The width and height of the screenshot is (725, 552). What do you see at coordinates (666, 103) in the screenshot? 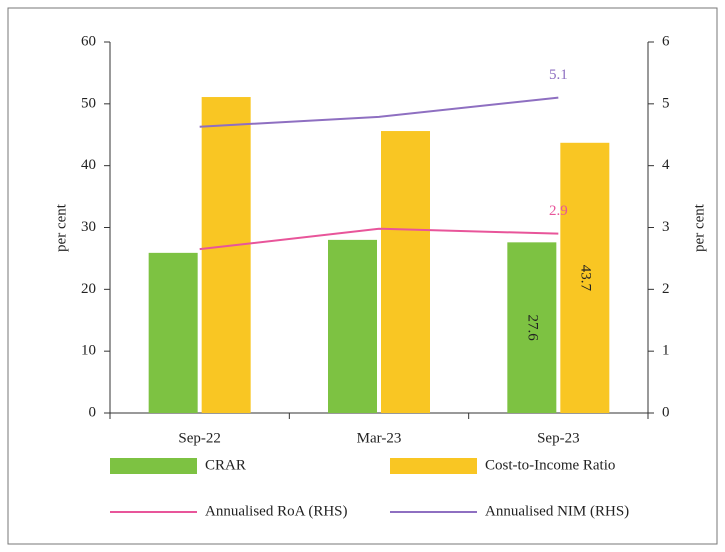
I see `y2-tick-label: 5` at bounding box center [666, 103].